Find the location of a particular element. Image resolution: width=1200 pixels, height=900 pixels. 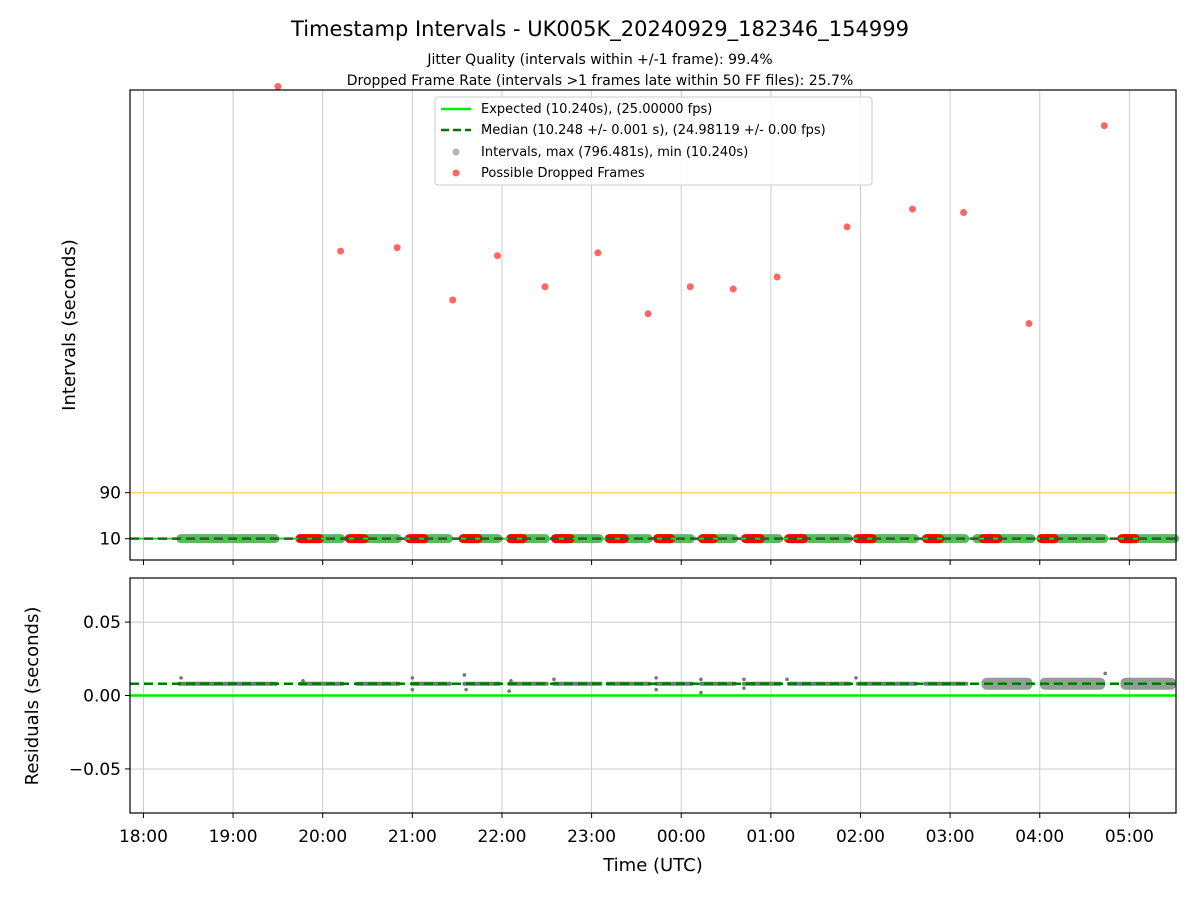

bottom-data is located at coordinates (653, 684).